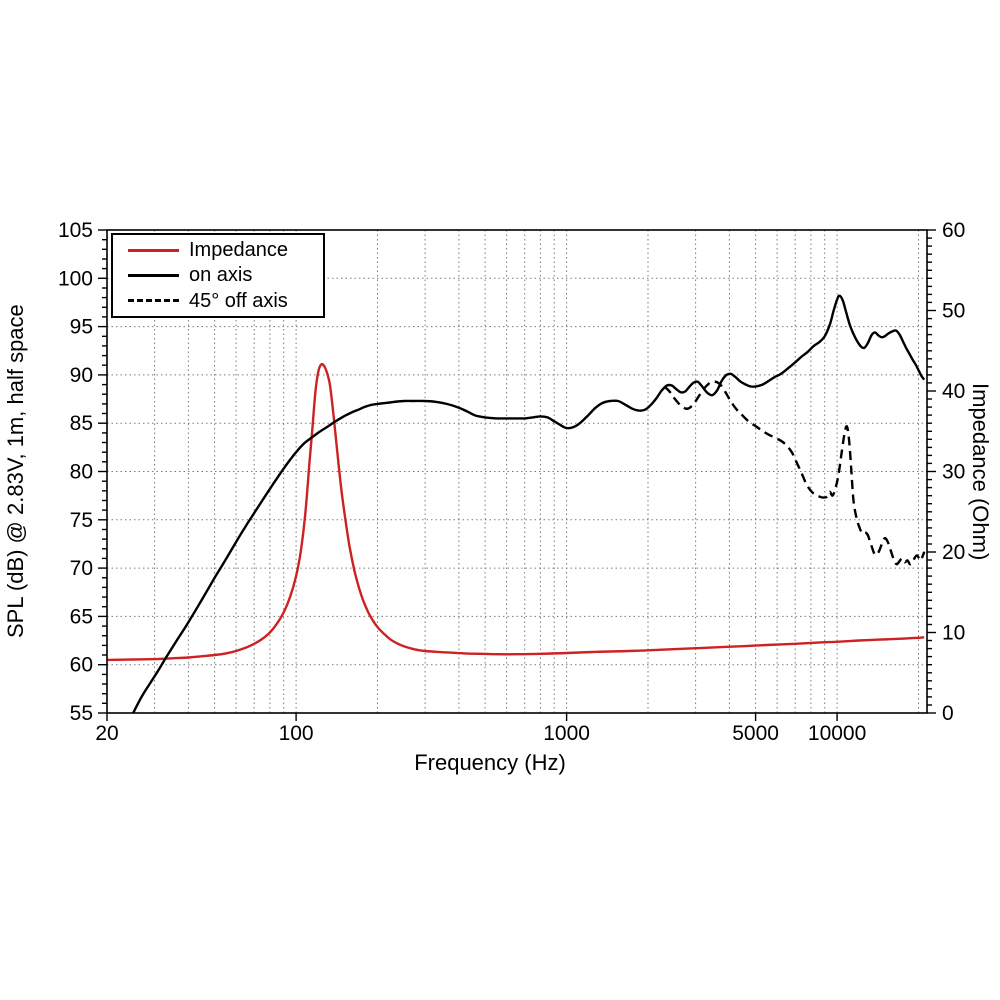 Image resolution: width=1000 pixels, height=1000 pixels. I want to click on legend-row-on-axis: on axis, so click(218, 275).